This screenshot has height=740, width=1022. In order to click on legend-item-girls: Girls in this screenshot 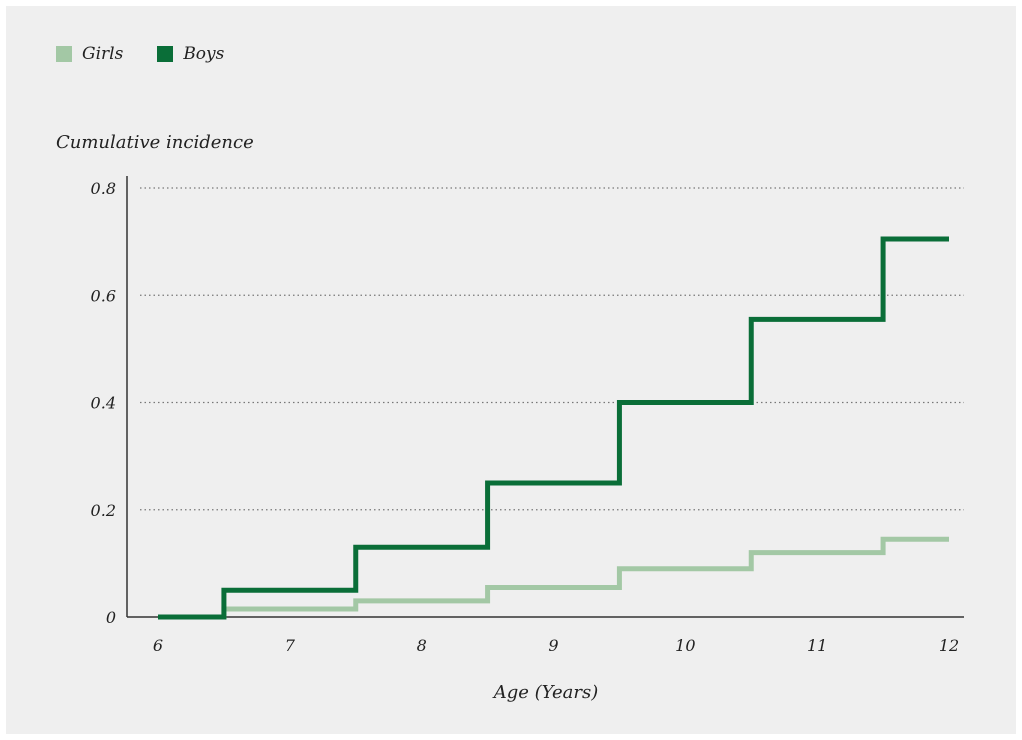, I will do `click(89, 54)`.